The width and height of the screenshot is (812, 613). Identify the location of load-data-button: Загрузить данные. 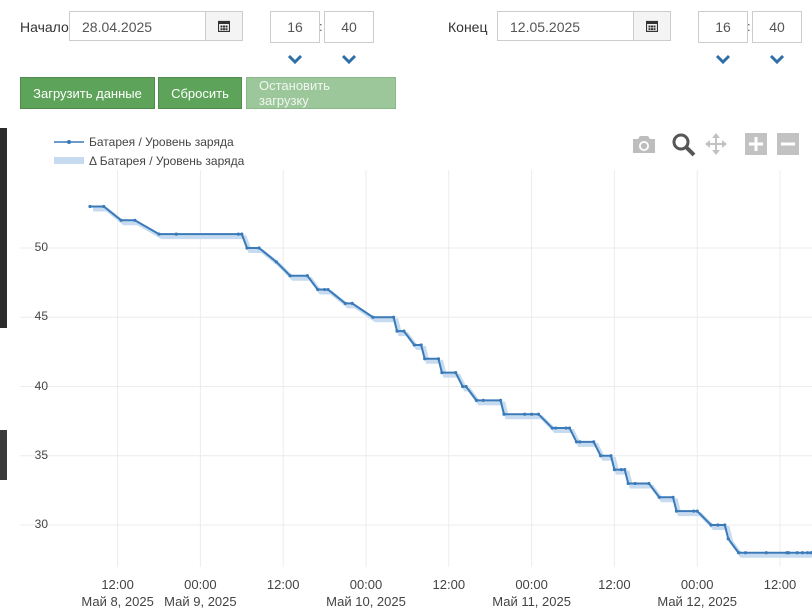
(87, 93).